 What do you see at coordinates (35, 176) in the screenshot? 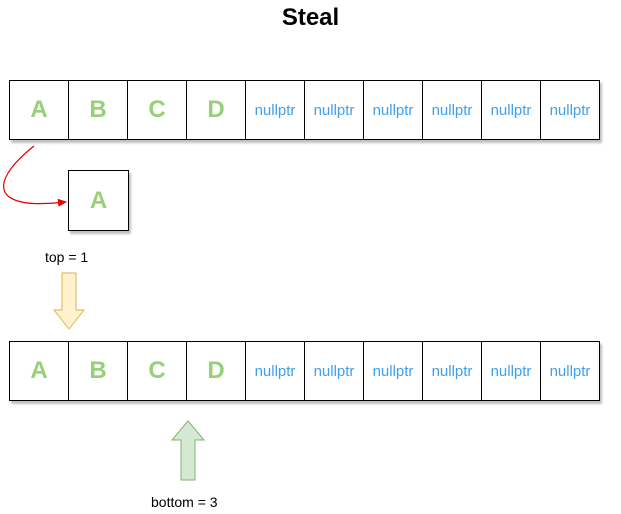
I see `steal-arrow` at bounding box center [35, 176].